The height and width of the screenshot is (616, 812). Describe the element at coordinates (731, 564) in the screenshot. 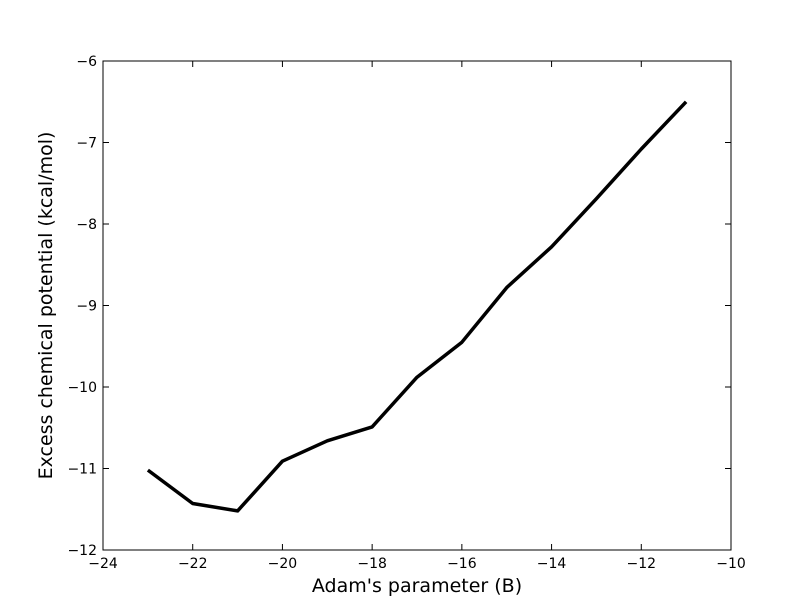

I see `x-tick-label: −10` at that location.